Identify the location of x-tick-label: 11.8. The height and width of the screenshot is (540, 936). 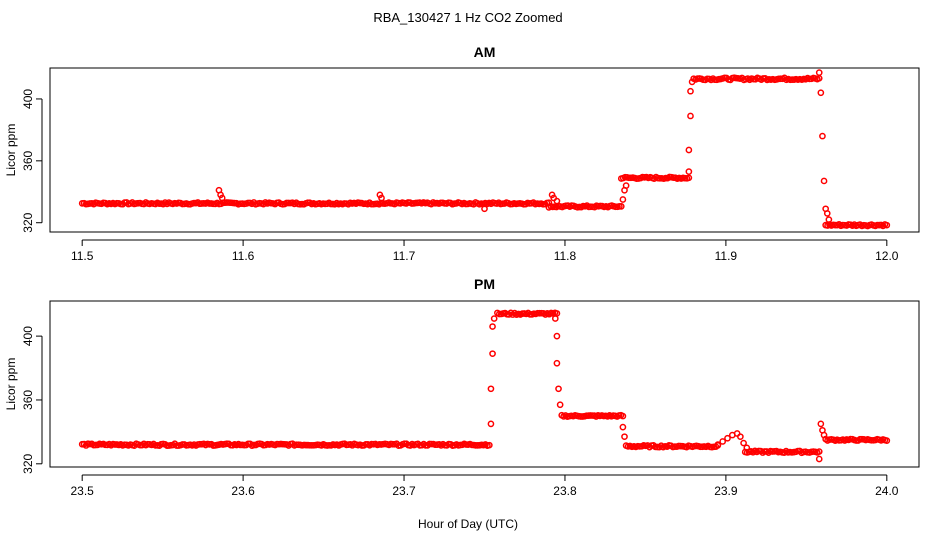
(565, 256).